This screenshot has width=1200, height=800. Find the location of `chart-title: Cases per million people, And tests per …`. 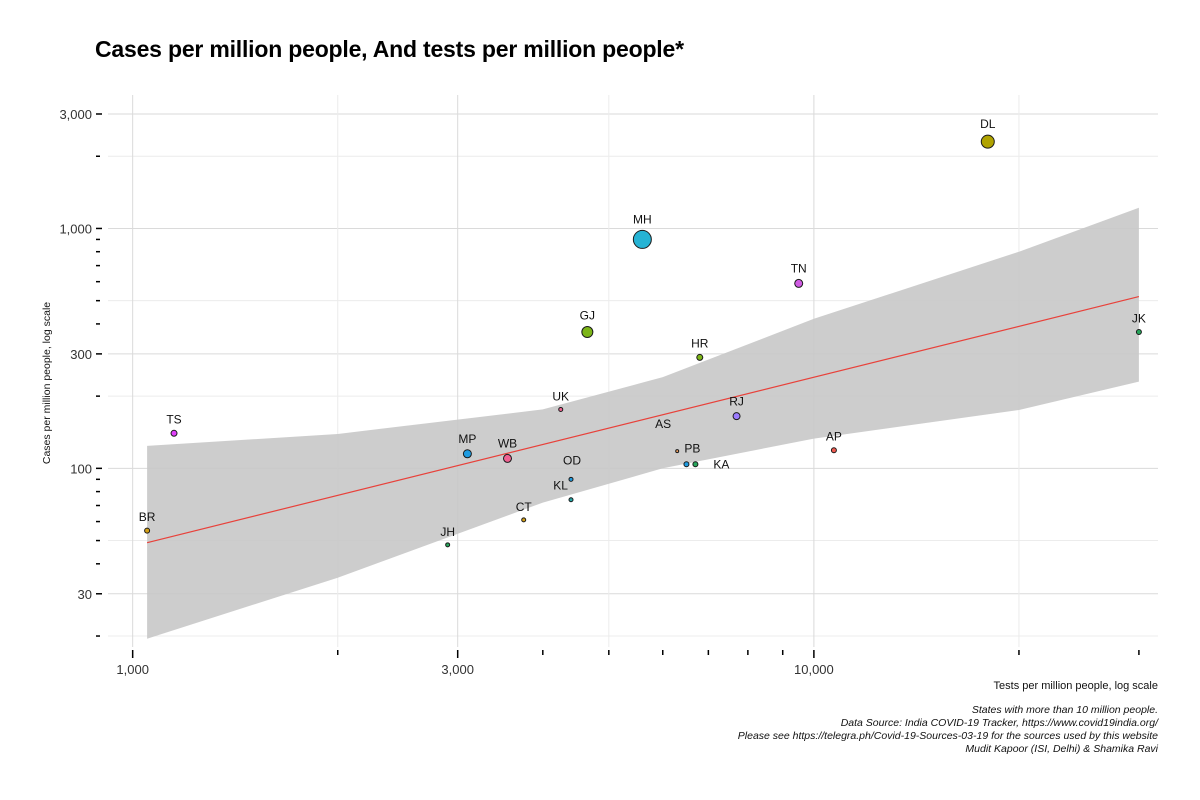

chart-title: Cases per million people, And tests per … is located at coordinates (389, 49).